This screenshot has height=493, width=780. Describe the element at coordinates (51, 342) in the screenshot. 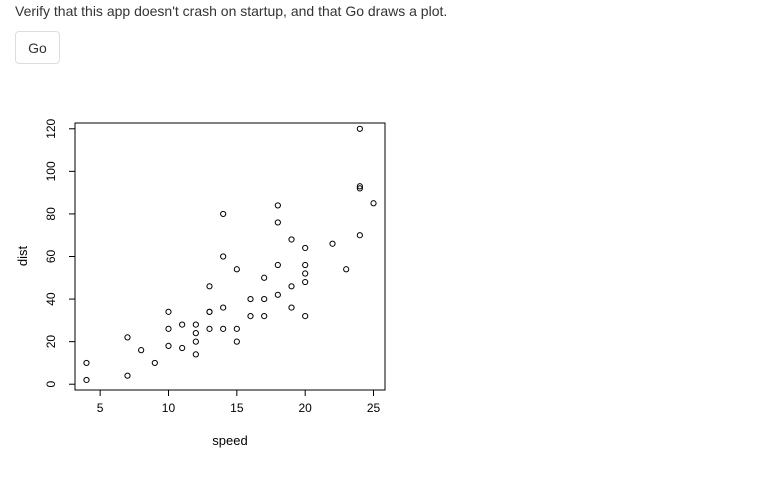

I see `y-tick-label: 20` at that location.